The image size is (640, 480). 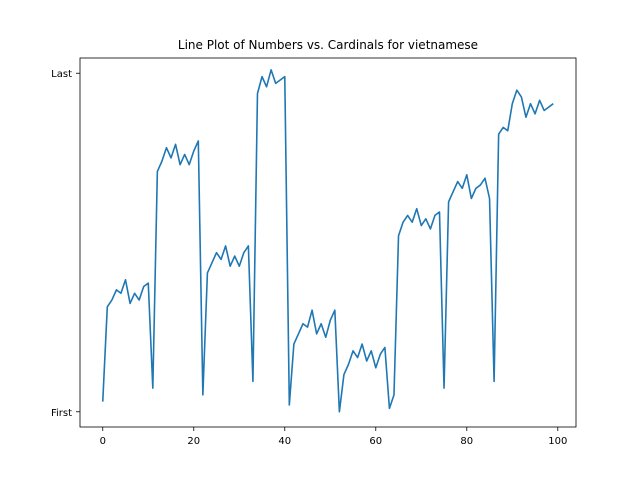 What do you see at coordinates (103, 441) in the screenshot?
I see `x-tick-label: 0` at bounding box center [103, 441].